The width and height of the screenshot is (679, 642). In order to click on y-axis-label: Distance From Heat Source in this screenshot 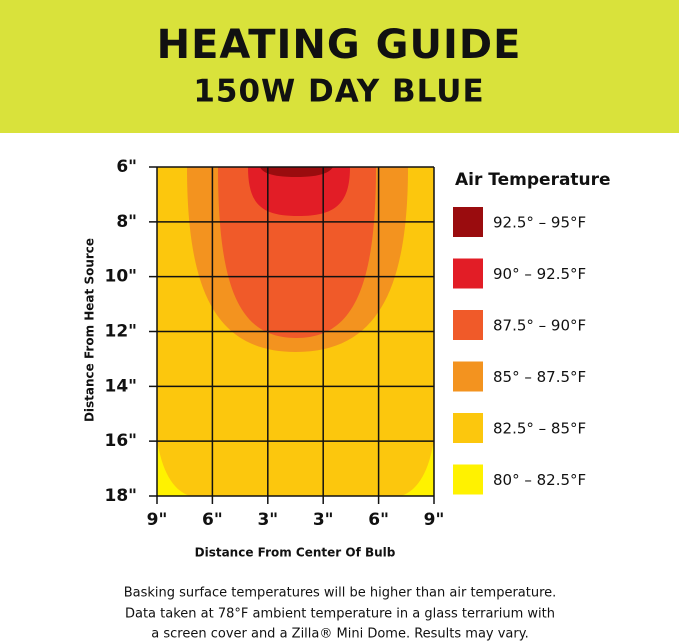, I will do `click(90, 330)`.